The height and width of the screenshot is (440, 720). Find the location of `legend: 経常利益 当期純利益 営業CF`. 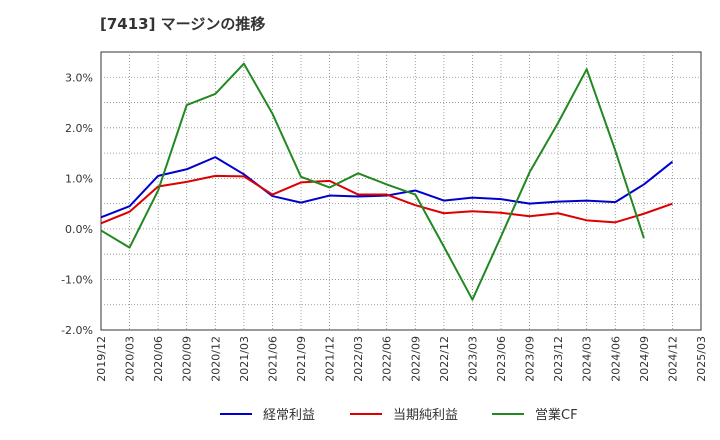

legend: 経常利益 当期純利益 営業CF is located at coordinates (399, 415).